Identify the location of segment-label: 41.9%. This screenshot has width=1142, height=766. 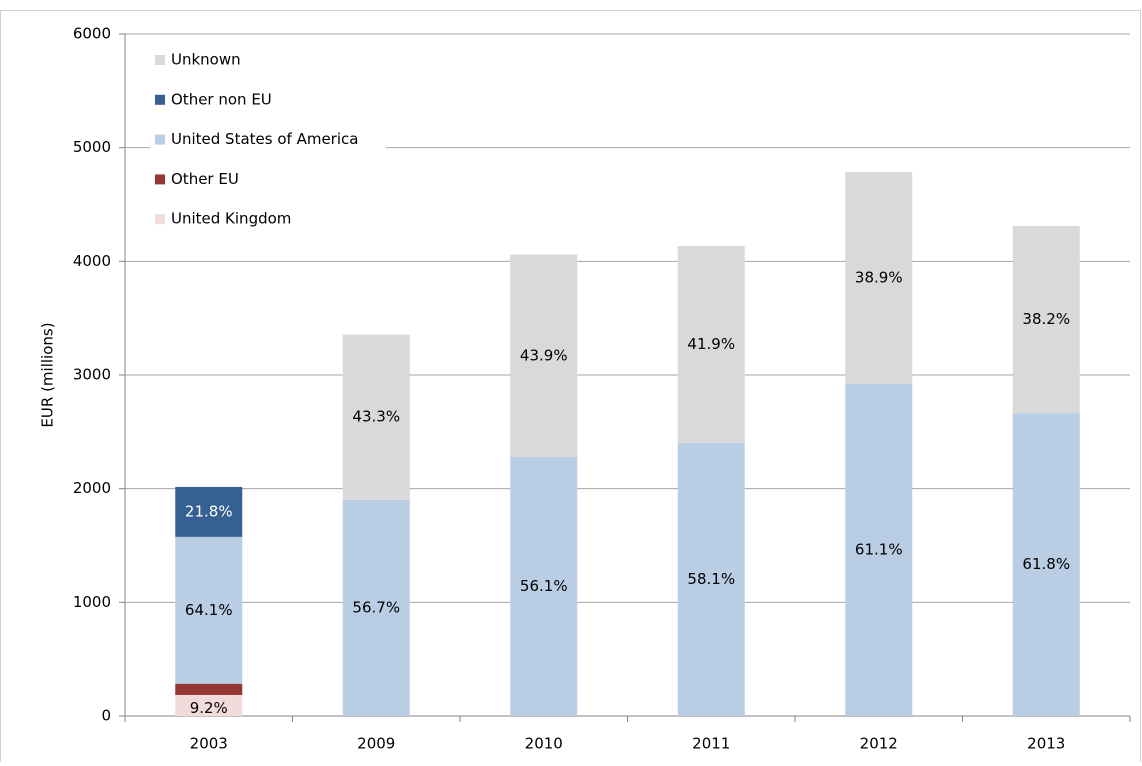
(711, 344).